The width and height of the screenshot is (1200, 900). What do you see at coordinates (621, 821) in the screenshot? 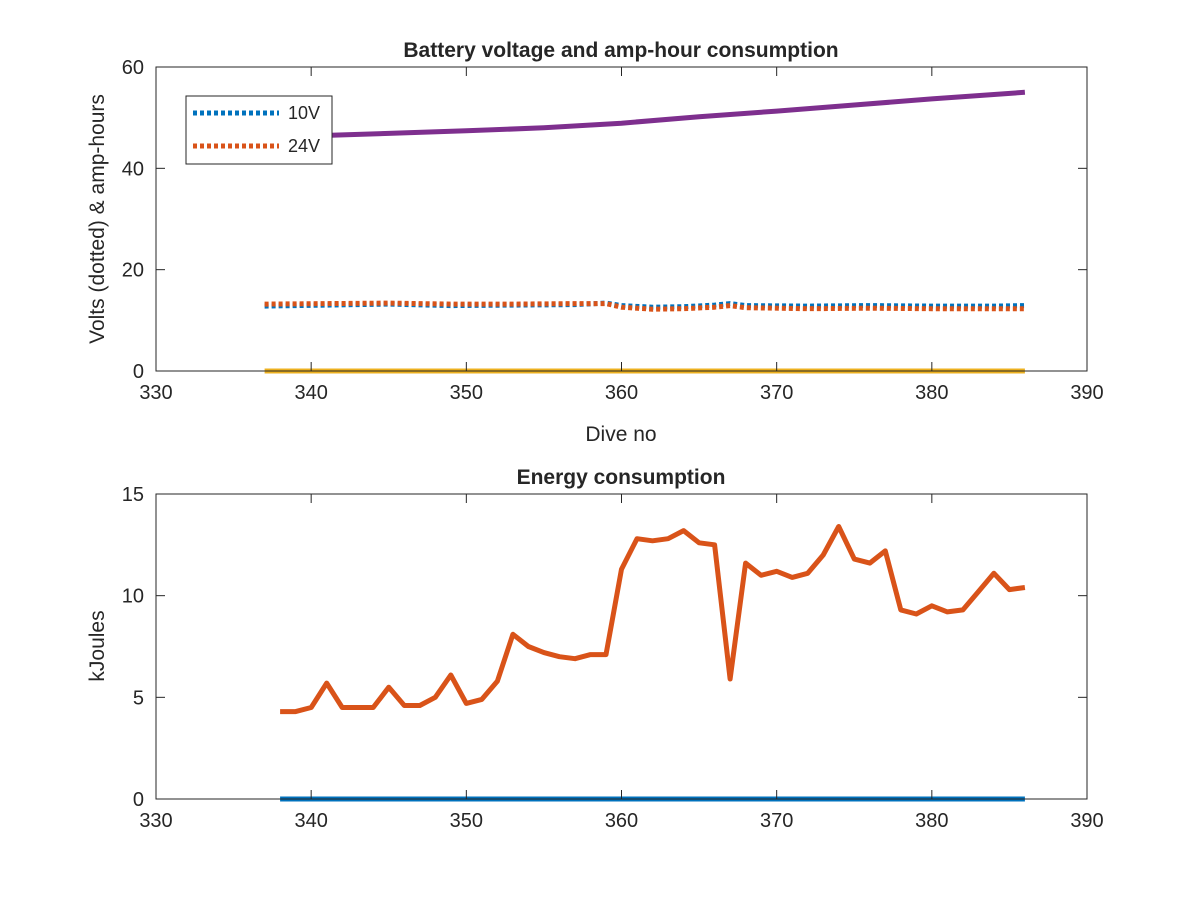
I see `energy-x-tick-label: 360` at bounding box center [621, 821].